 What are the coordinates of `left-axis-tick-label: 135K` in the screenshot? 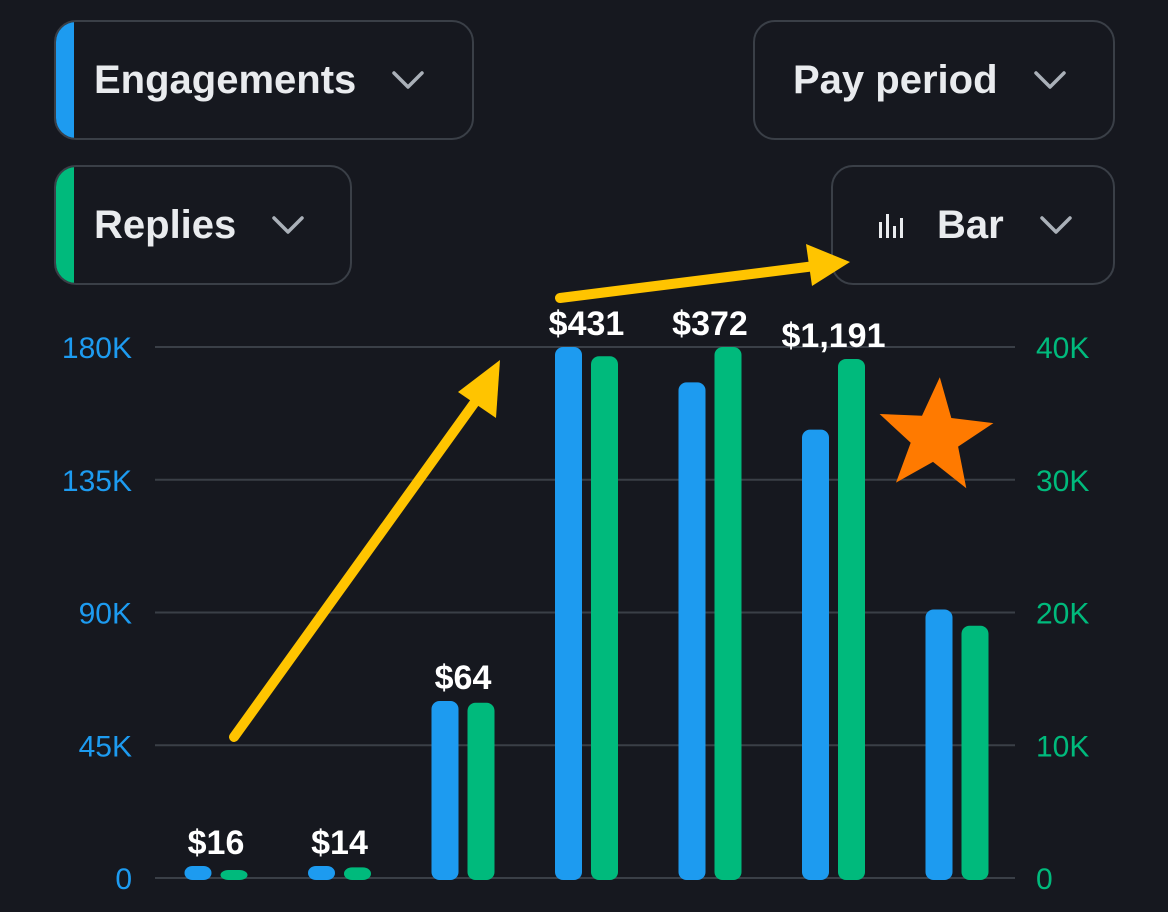 It's located at (97, 481).